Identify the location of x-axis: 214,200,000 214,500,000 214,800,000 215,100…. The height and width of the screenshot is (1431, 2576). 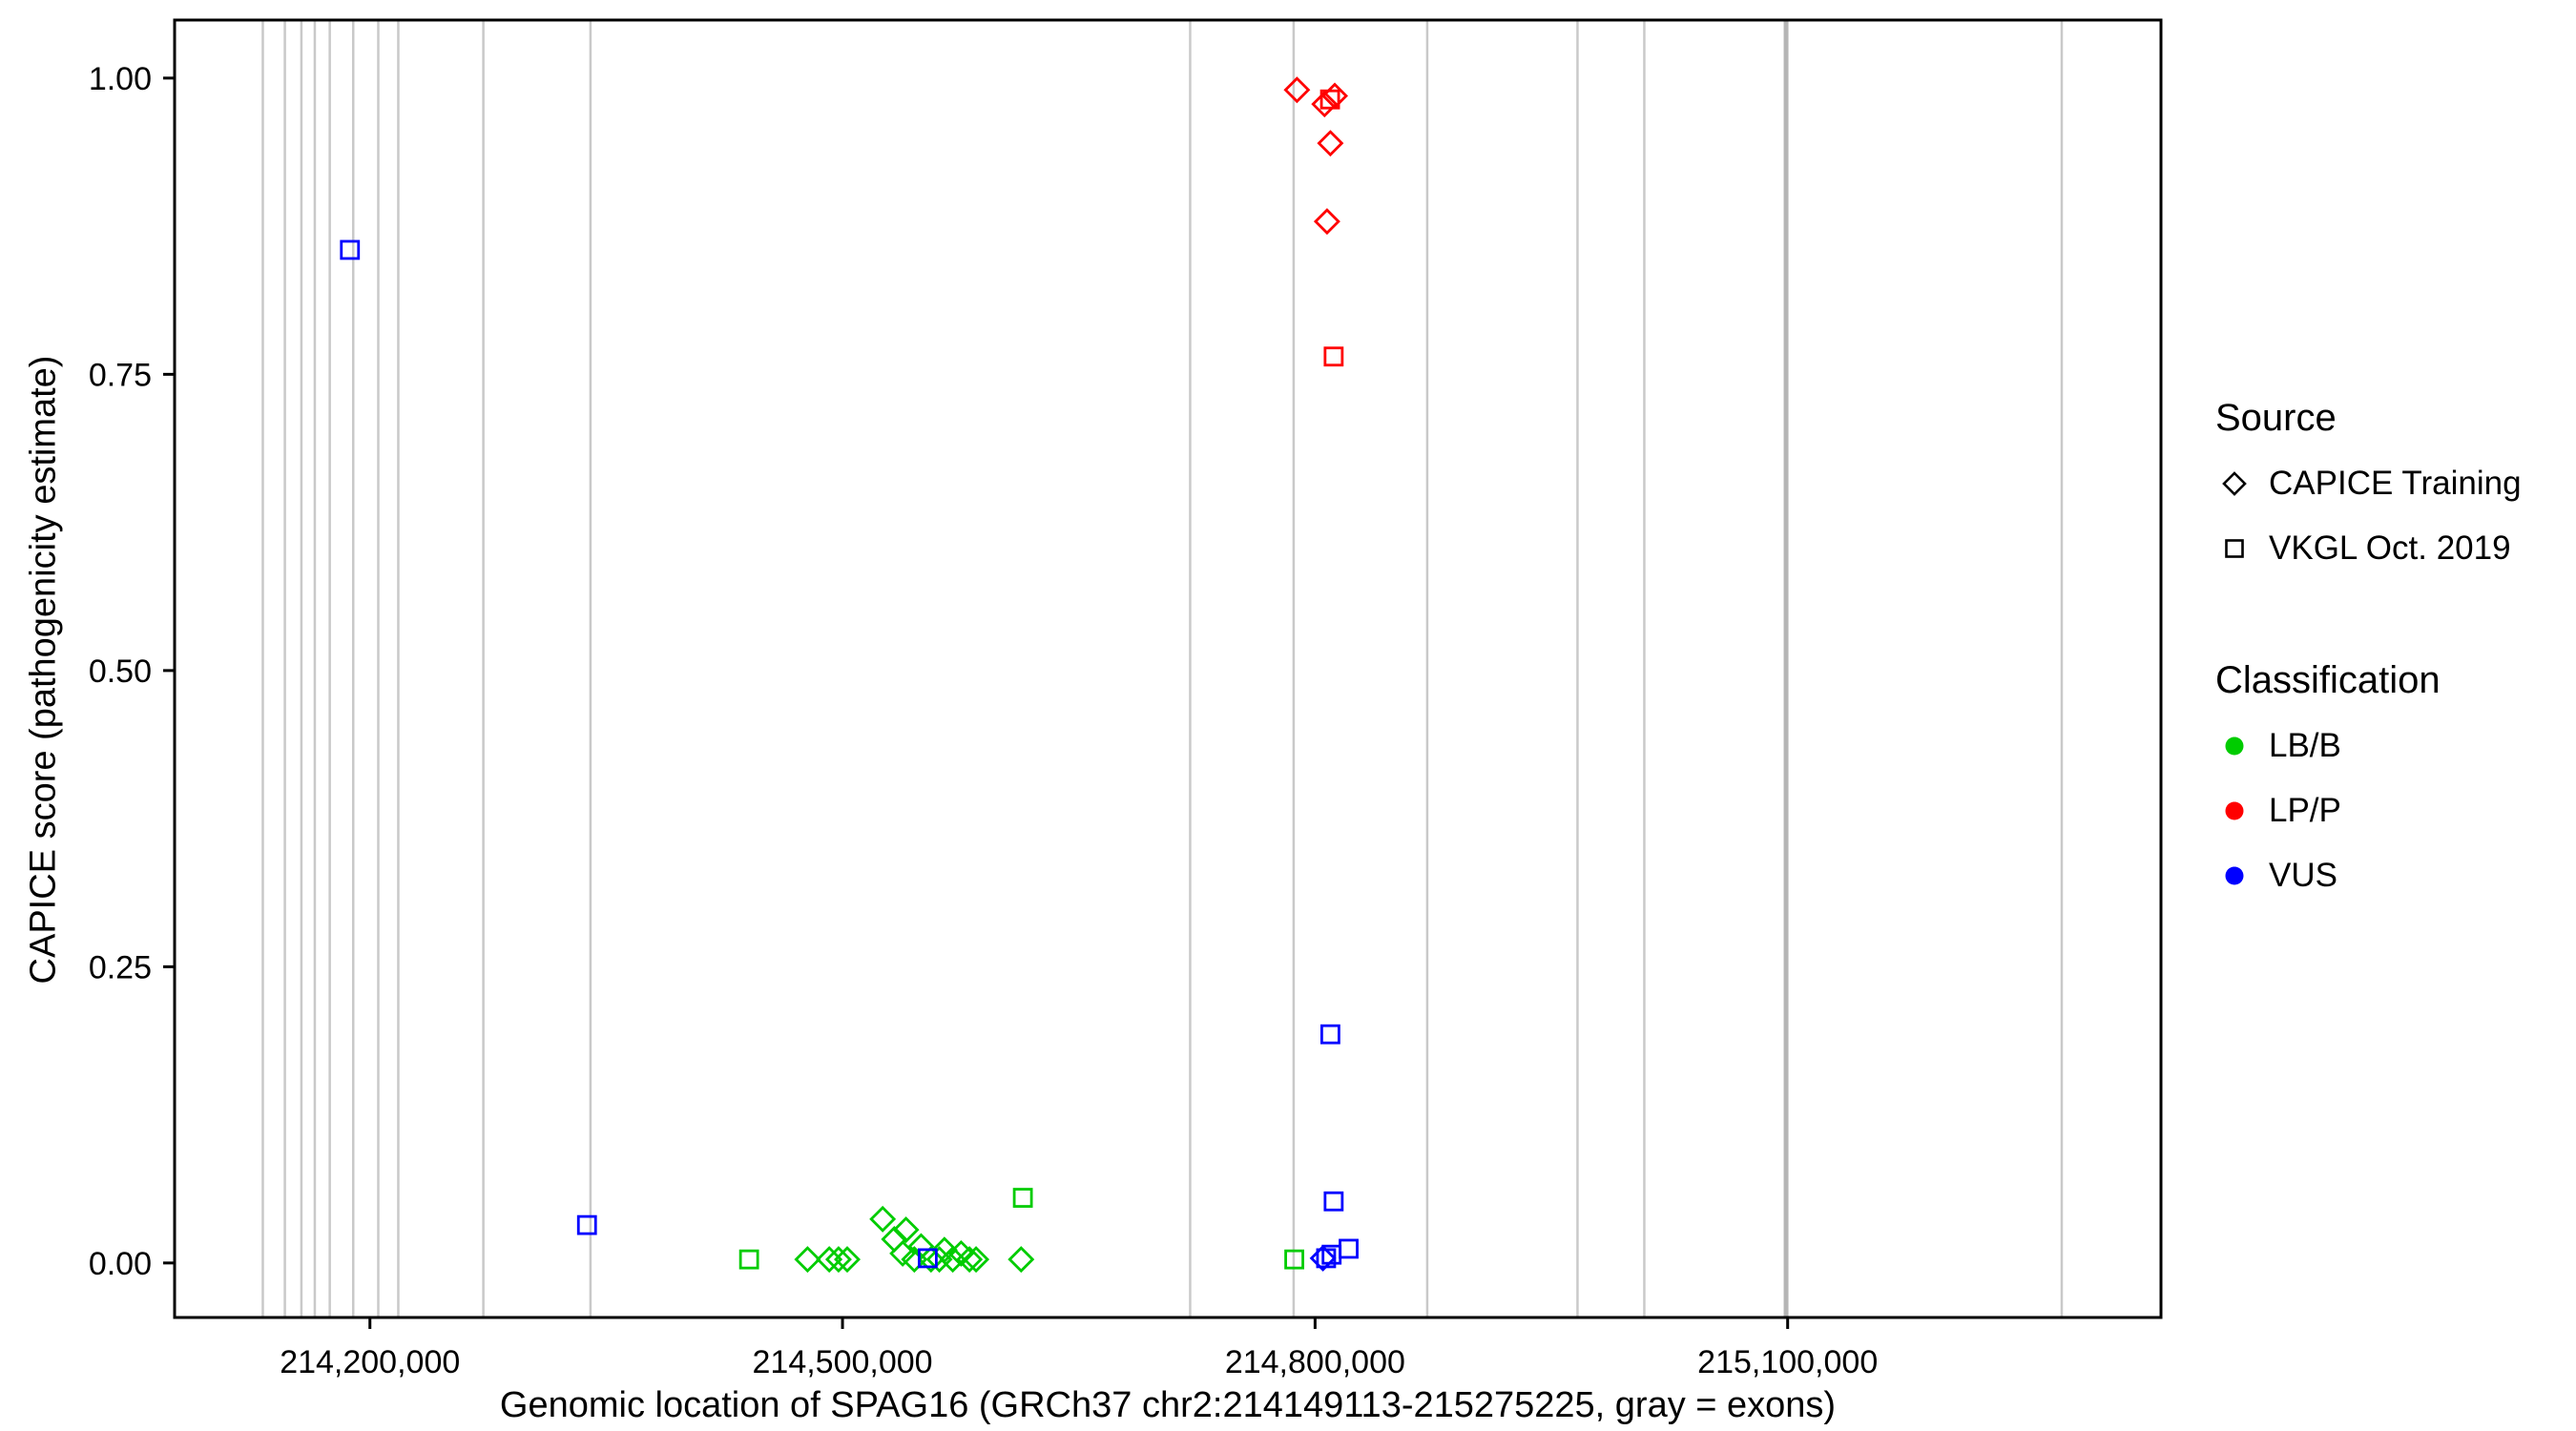
(1079, 1348).